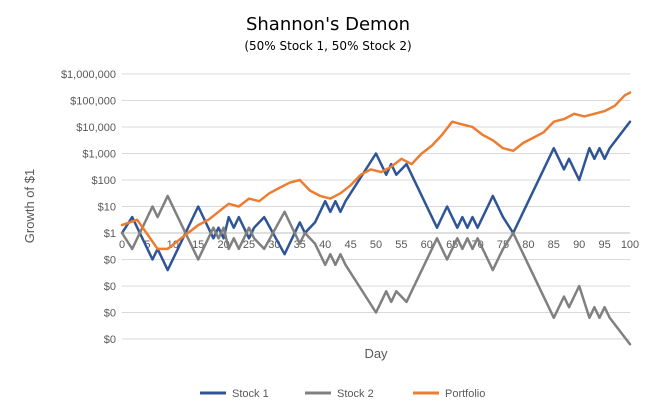  What do you see at coordinates (328, 24) in the screenshot?
I see `chart-title: Shannon's Demon` at bounding box center [328, 24].